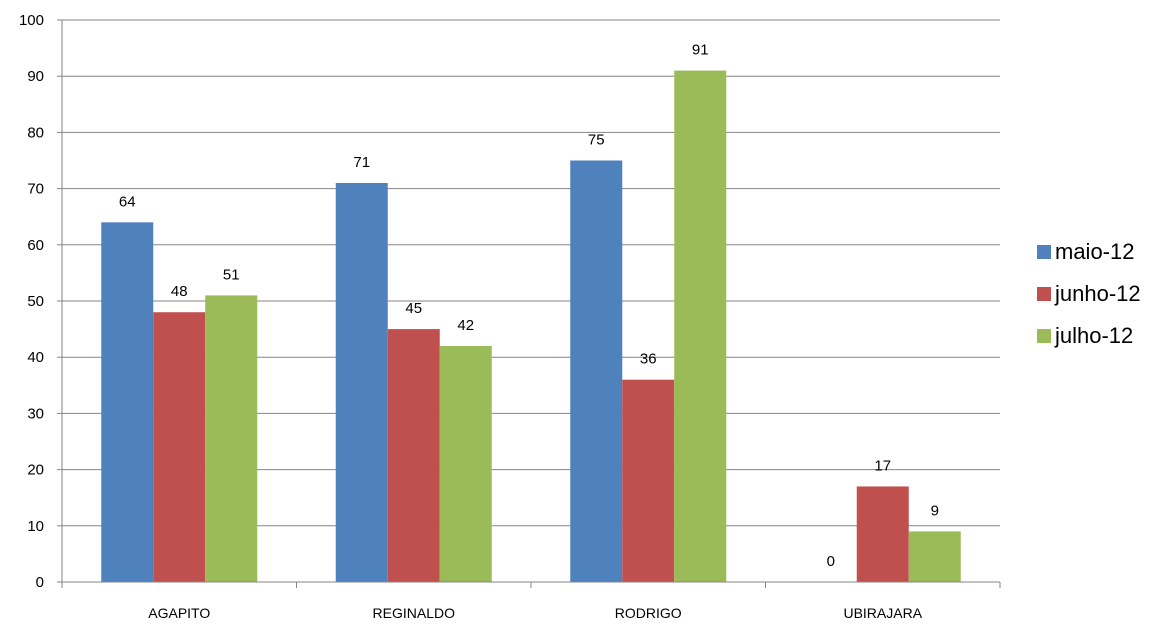  Describe the element at coordinates (127, 201) in the screenshot. I see `data-label-agapito-maio-12: 64` at that location.